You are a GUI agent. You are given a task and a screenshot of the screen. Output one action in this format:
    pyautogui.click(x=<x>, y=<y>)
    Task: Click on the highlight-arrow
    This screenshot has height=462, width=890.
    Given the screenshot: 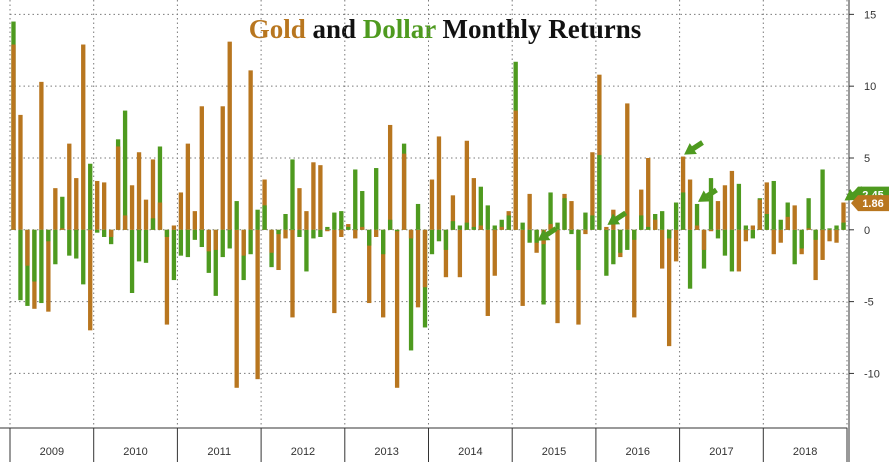 What is the action you would take?
    pyautogui.click(x=708, y=194)
    